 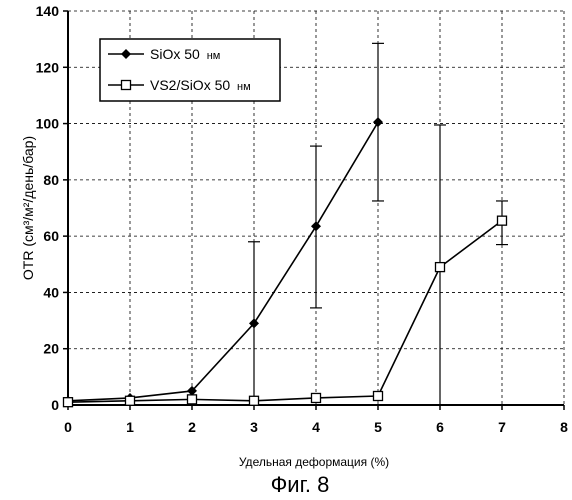 What do you see at coordinates (244, 87) in the screenshot?
I see `legend-label-vs2-unit: нм` at bounding box center [244, 87].